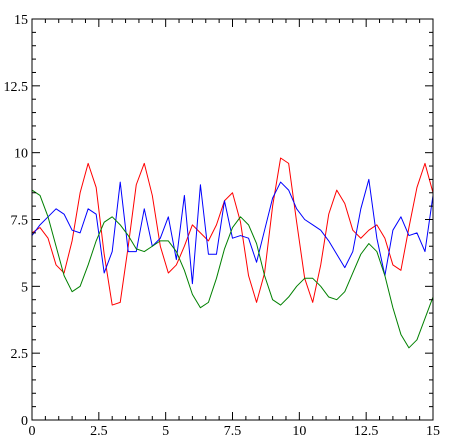  I want to click on x-tick-label: 10, so click(299, 431).